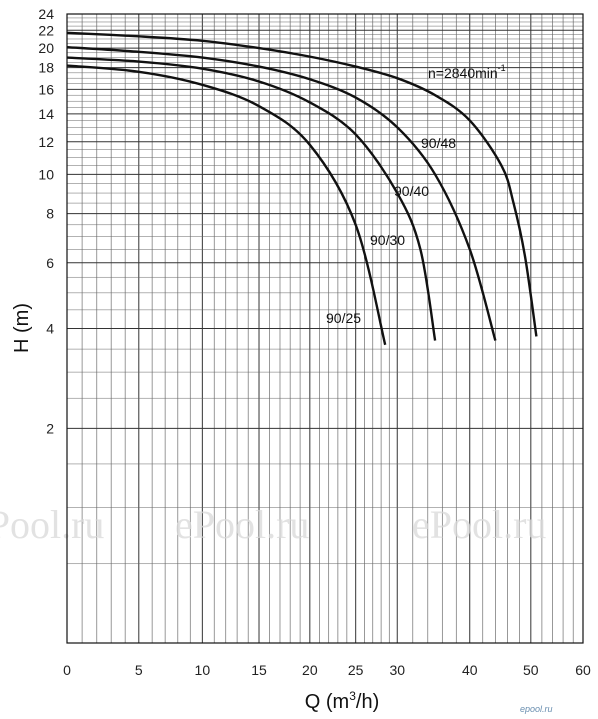  Describe the element at coordinates (203, 670) in the screenshot. I see `x-tick-label: 10` at that location.